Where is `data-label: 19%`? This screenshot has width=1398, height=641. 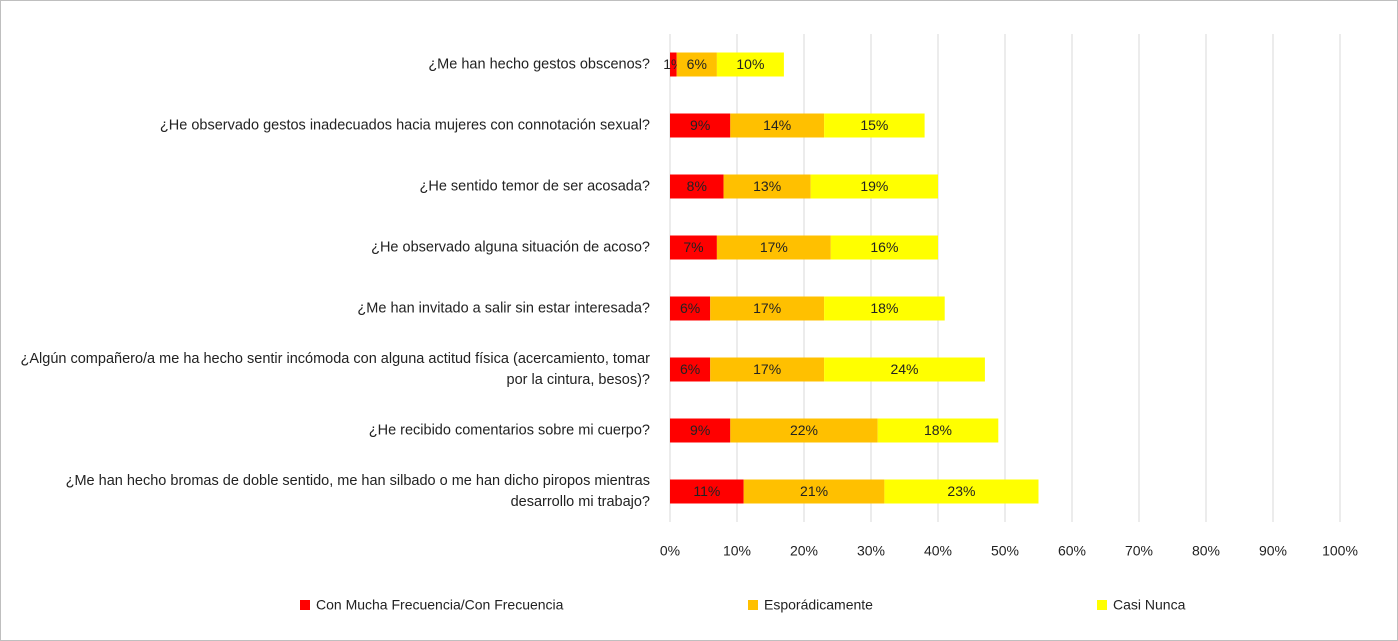
data-label: 19% is located at coordinates (874, 186).